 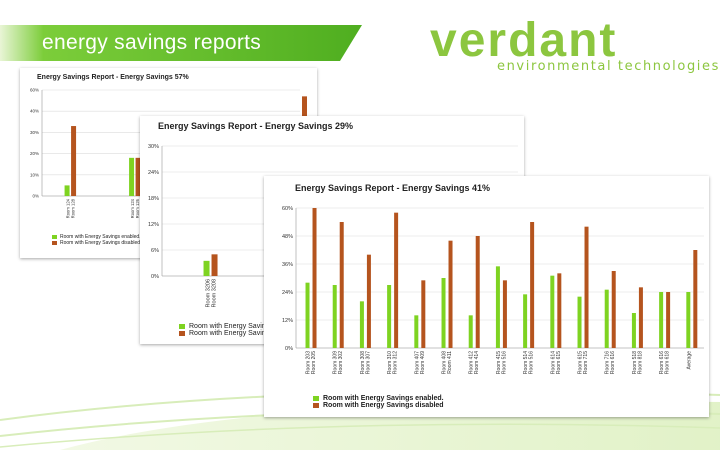 I want to click on x-tick-label: Room 615Room 715, so click(x=584, y=362).